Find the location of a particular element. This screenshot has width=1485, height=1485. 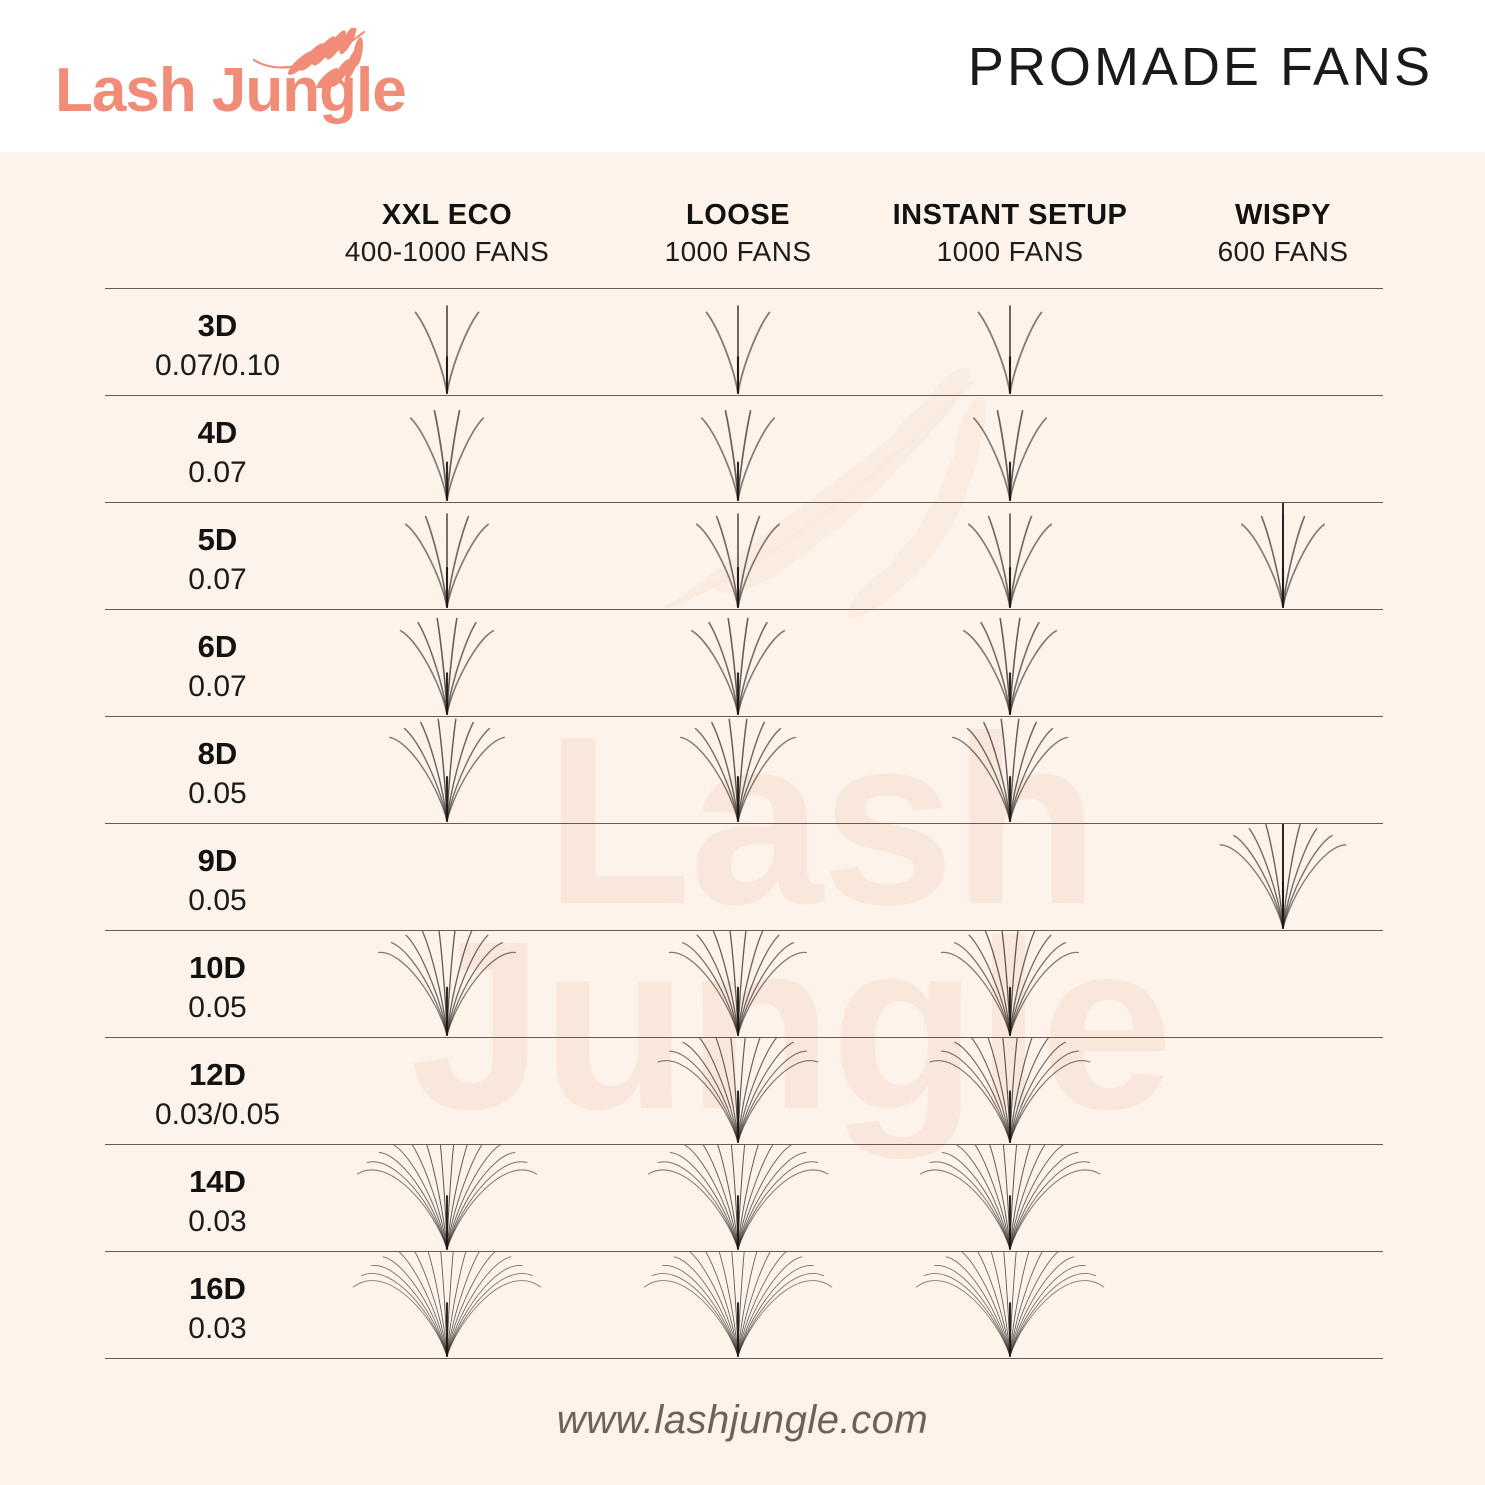

lash-fan-14d-xxl-eco is located at coordinates (447, 1197).